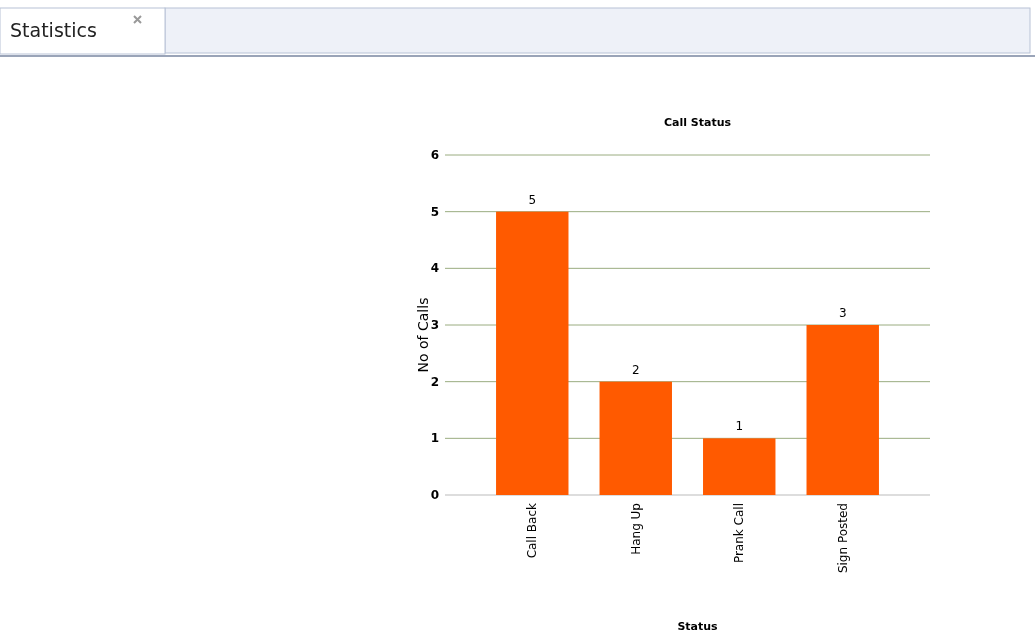 The height and width of the screenshot is (640, 1035). I want to click on y-tick-label: 3, so click(435, 325).